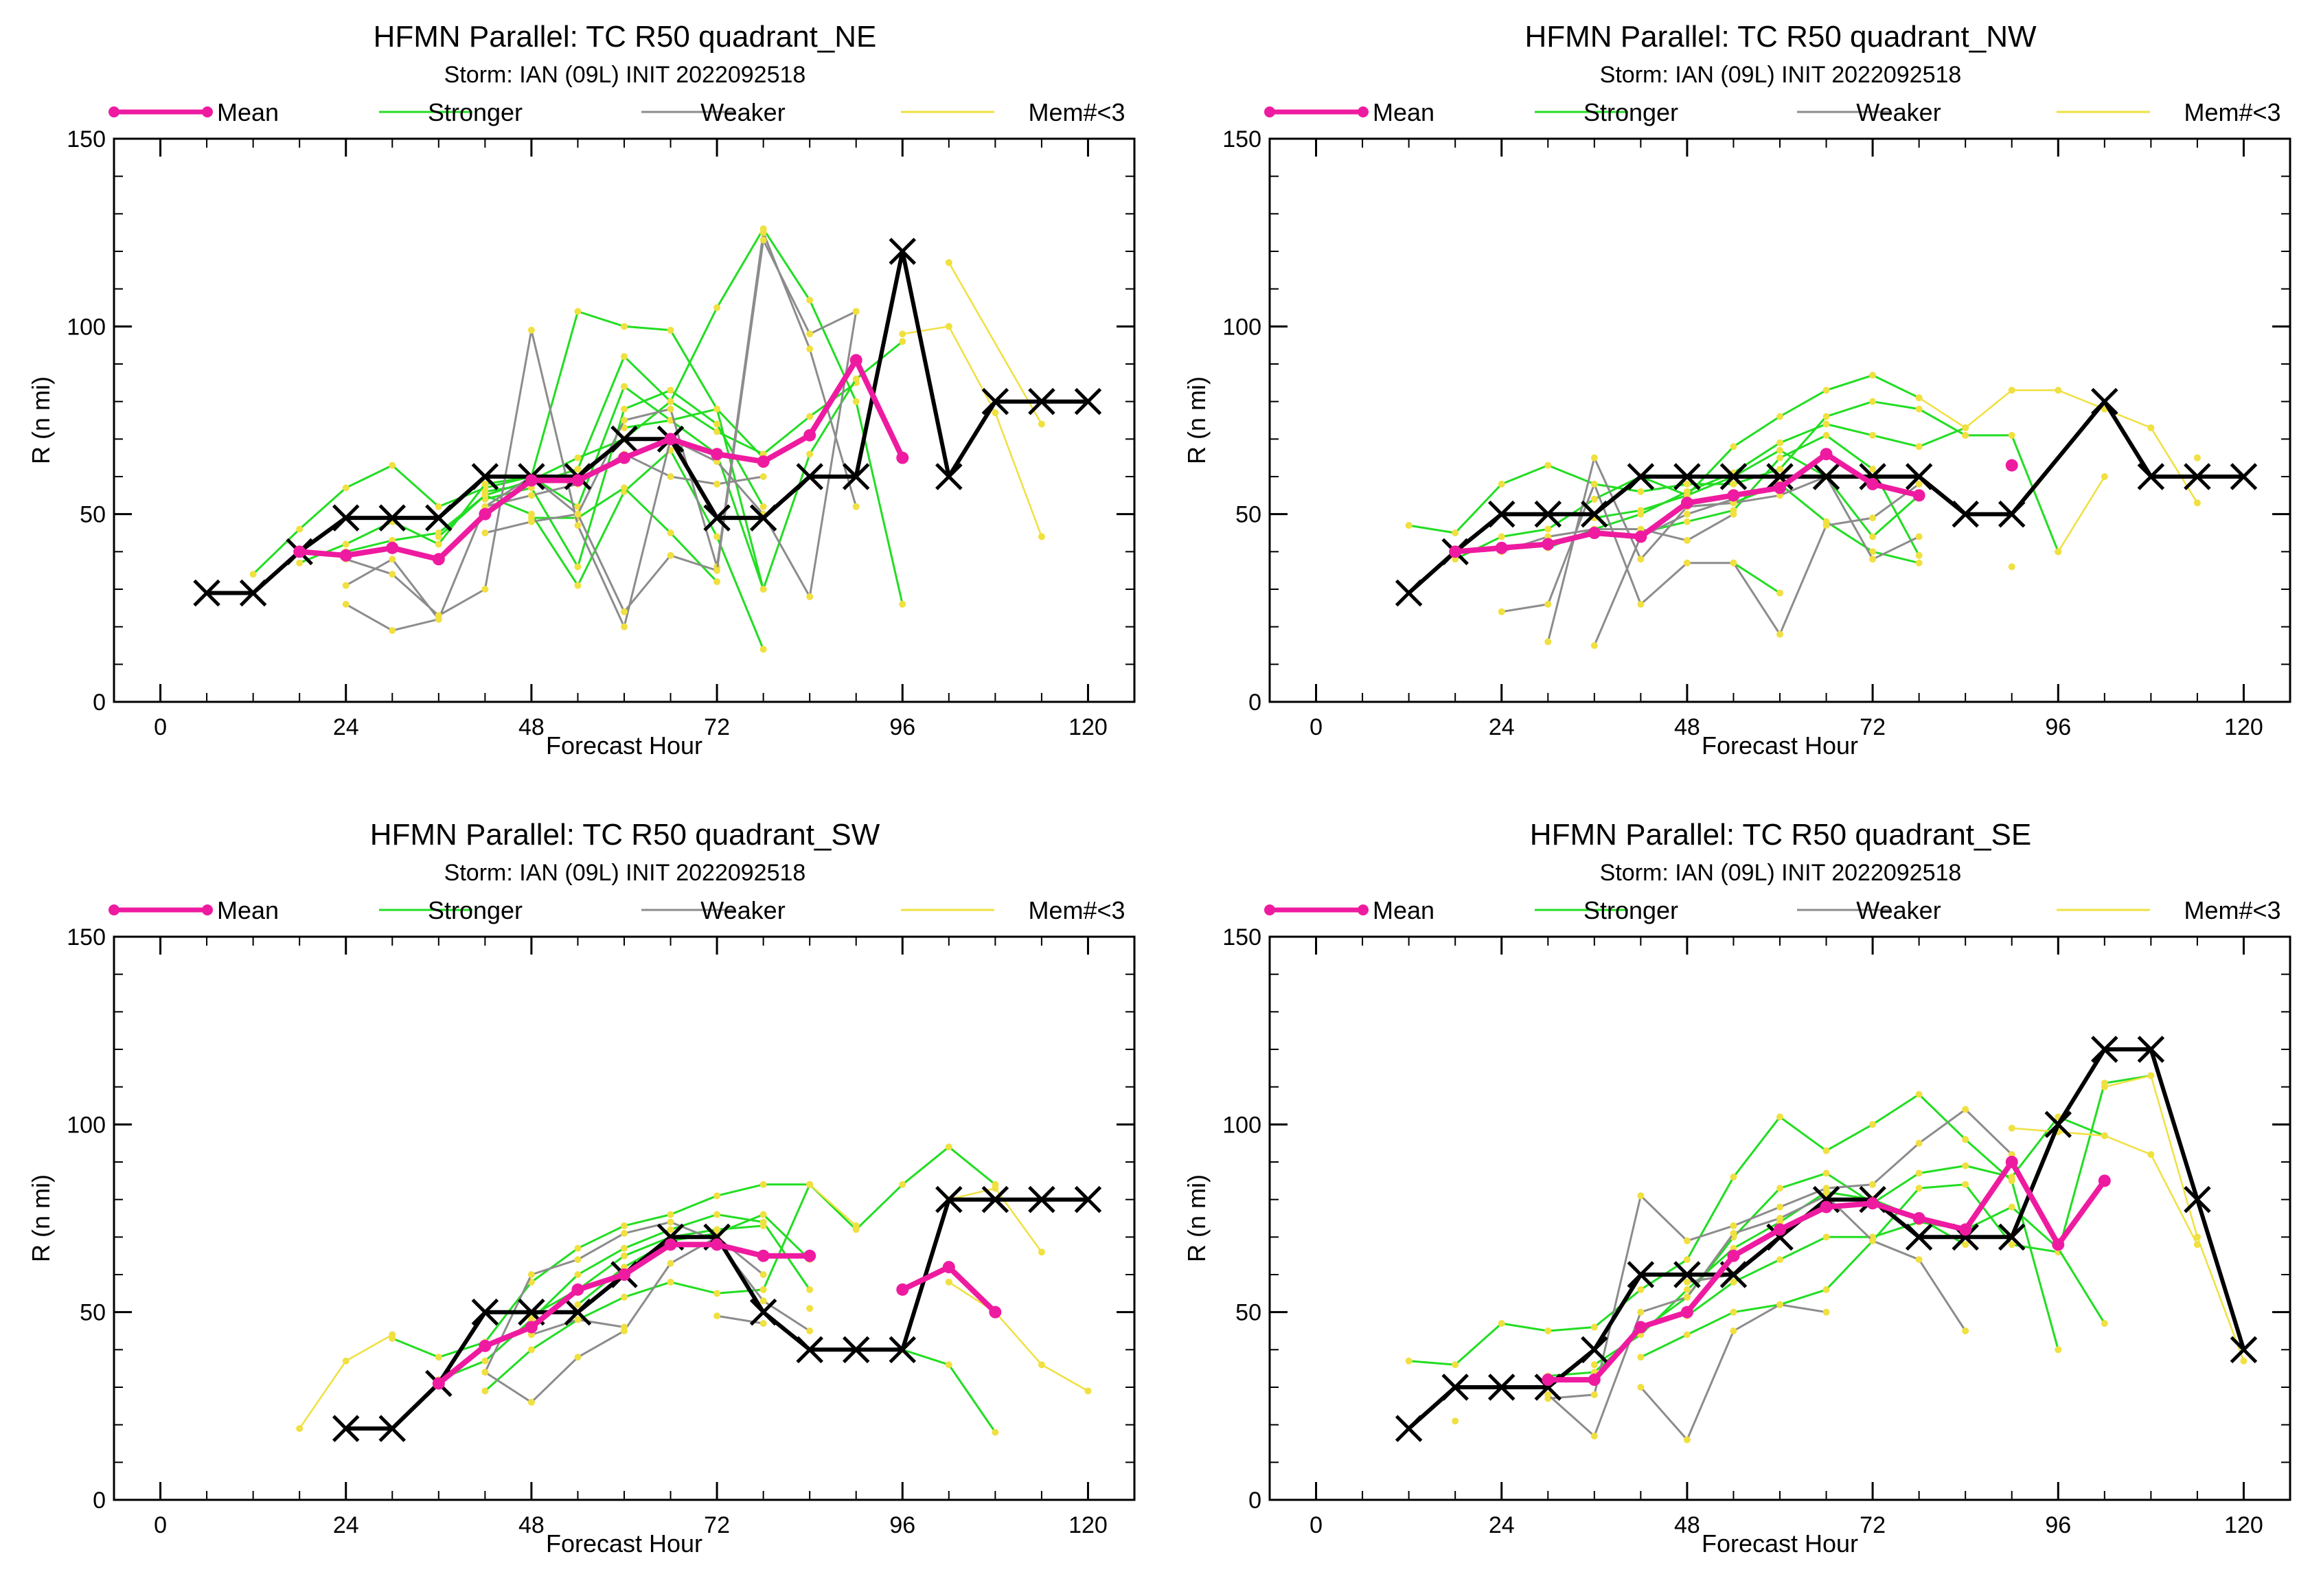 This screenshot has height=1596, width=2310. Describe the element at coordinates (647, 439) in the screenshot. I see `plot-area` at that location.